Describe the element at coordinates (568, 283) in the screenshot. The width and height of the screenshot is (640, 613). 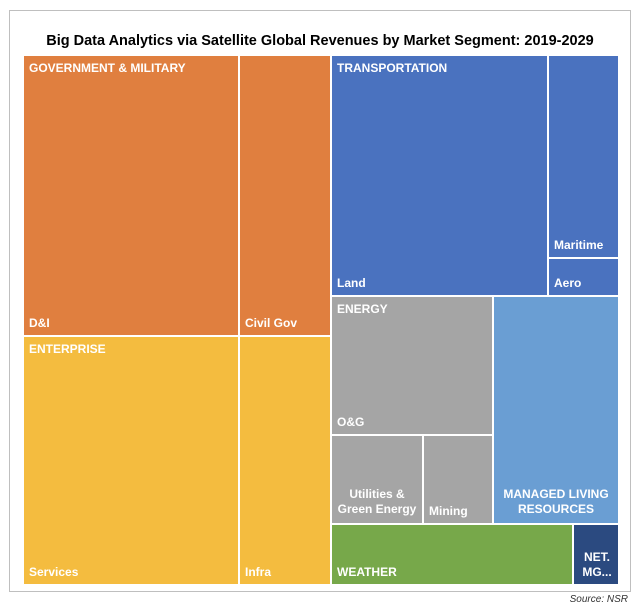
I see `item-label-aero: Aero` at that location.